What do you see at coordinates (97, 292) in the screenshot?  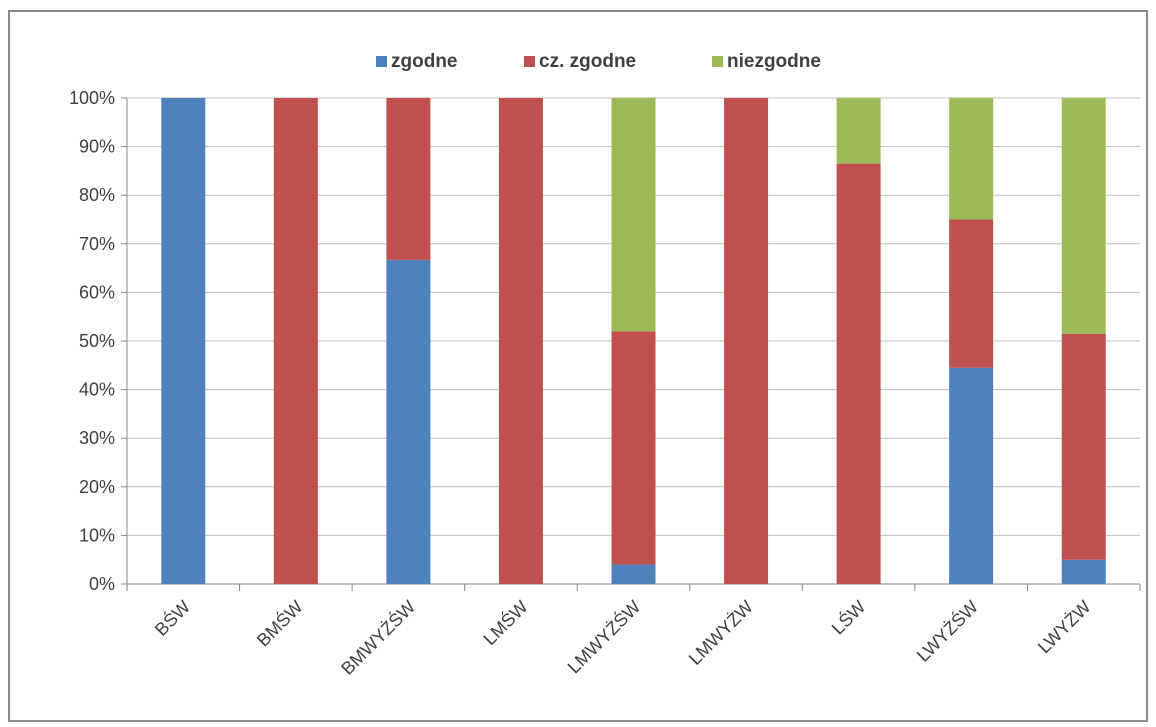 I see `y-tick-label: 60%` at bounding box center [97, 292].